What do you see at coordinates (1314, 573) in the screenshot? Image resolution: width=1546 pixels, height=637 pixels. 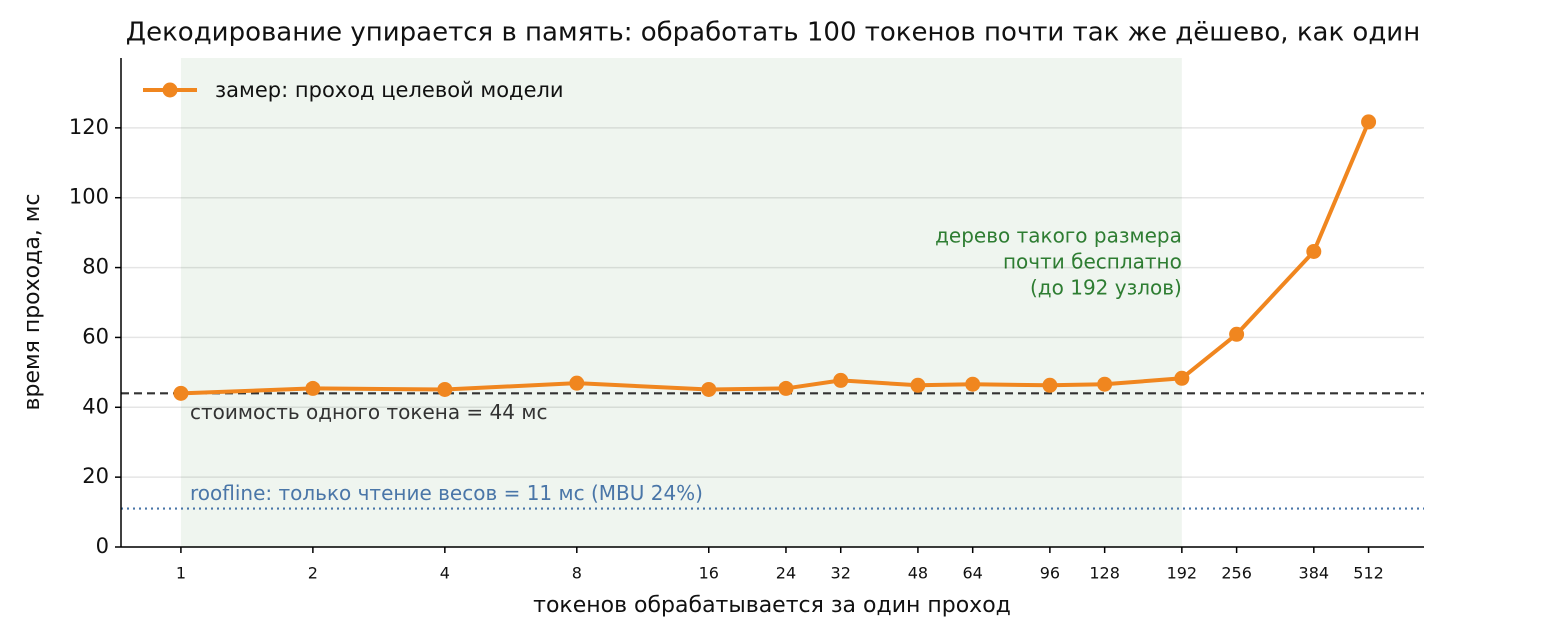 I see `x-tick-label: 384` at bounding box center [1314, 573].